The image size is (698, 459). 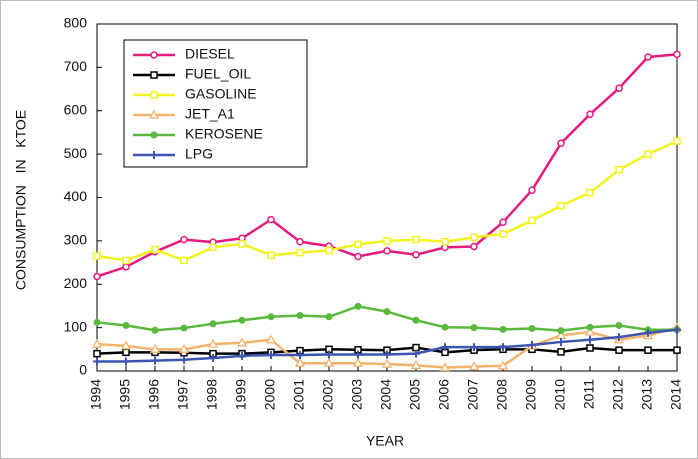 What do you see at coordinates (212, 394) in the screenshot?
I see `x-tick-label: 1998` at bounding box center [212, 394].